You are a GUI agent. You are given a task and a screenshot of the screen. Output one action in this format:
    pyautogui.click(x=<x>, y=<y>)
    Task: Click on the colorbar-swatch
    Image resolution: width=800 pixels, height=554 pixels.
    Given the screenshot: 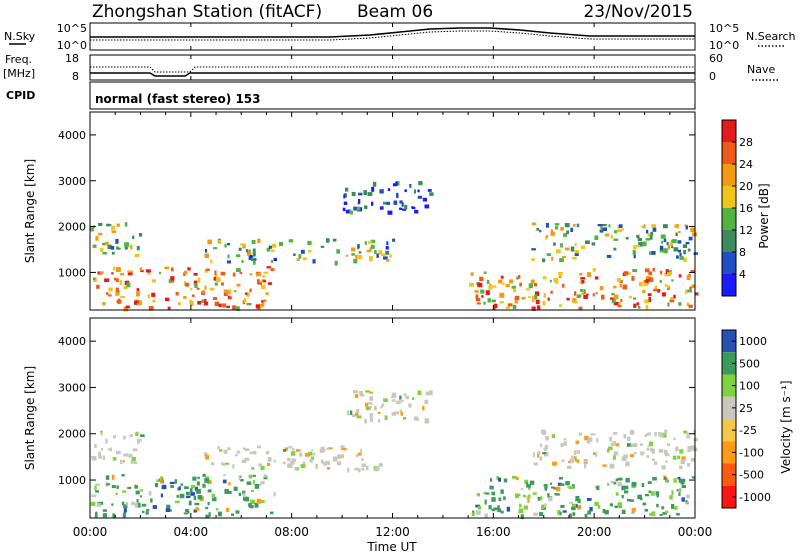 What is the action you would take?
    pyautogui.click(x=729, y=385)
    